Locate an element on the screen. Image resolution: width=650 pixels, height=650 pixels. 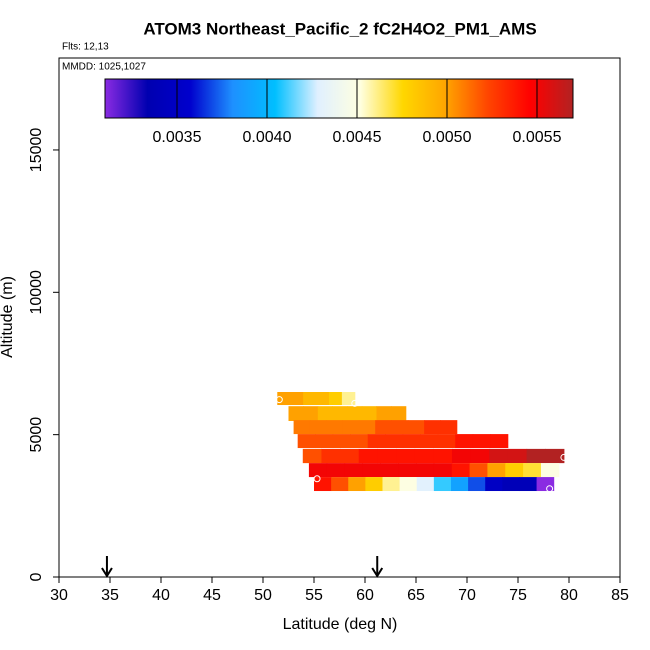
x-tick-label: 35 is located at coordinates (110, 595).